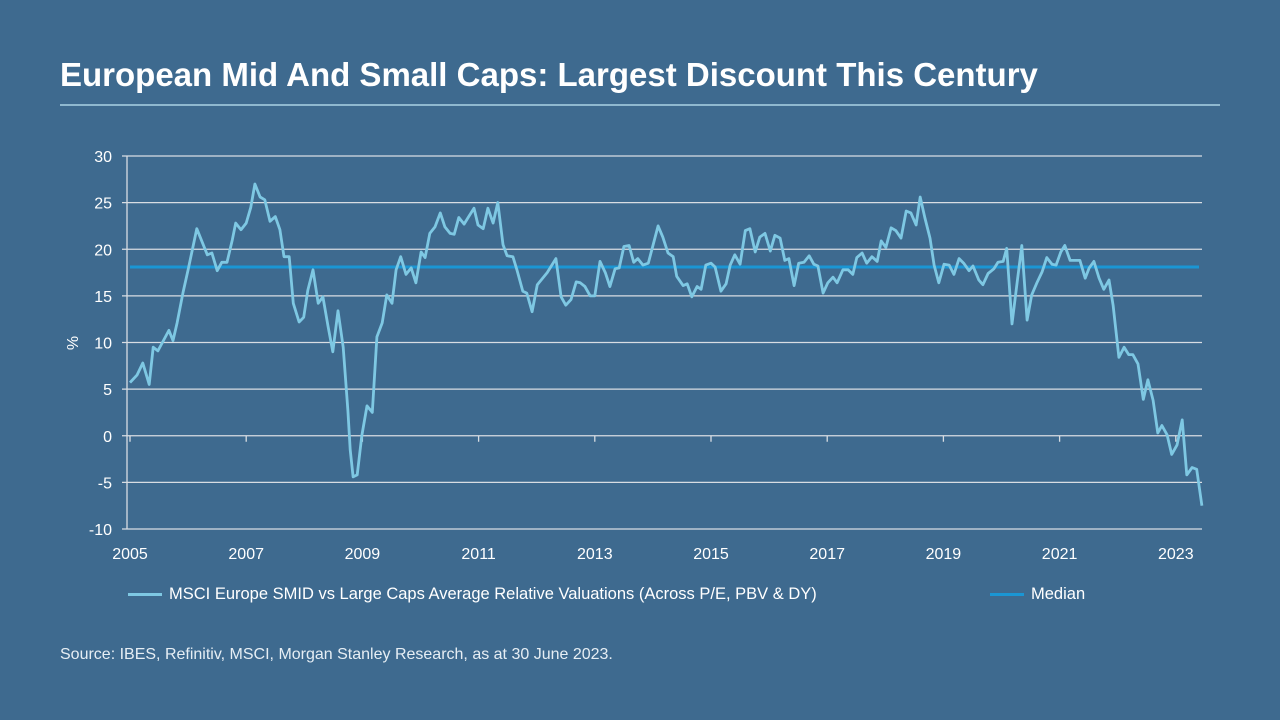 The width and height of the screenshot is (1280, 720). I want to click on y-tick-label: 20, so click(103, 250).